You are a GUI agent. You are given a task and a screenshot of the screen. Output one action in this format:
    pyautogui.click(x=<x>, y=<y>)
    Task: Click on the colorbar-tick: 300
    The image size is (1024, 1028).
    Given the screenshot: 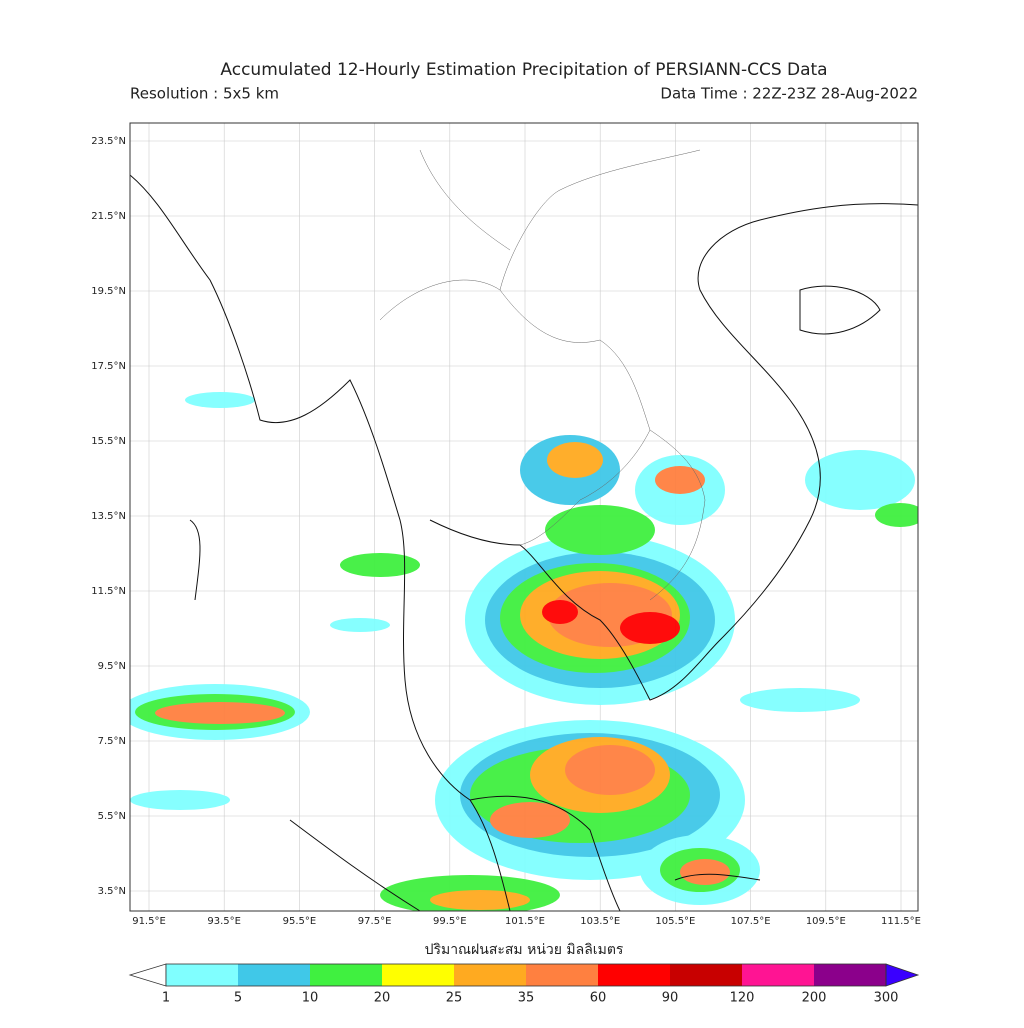 What is the action you would take?
    pyautogui.click(x=886, y=998)
    